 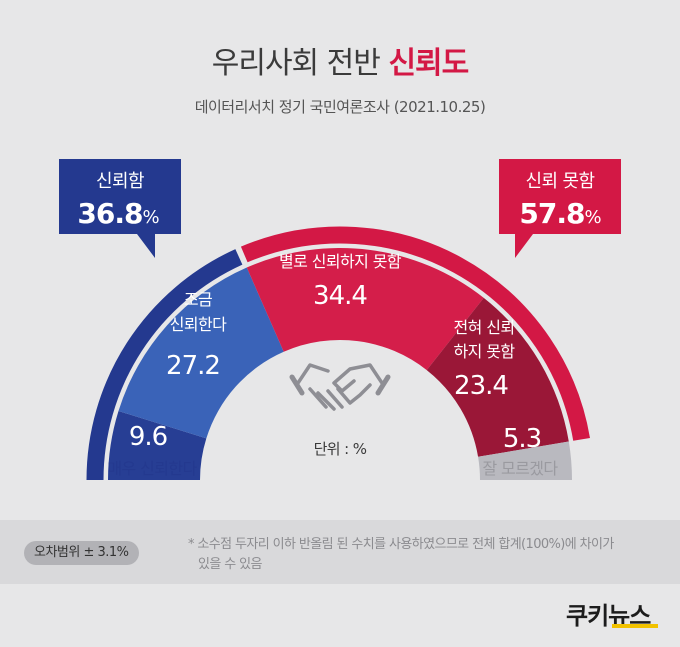 What do you see at coordinates (522, 439) in the screenshot?
I see `segment-value-dont-know: 5.3` at bounding box center [522, 439].